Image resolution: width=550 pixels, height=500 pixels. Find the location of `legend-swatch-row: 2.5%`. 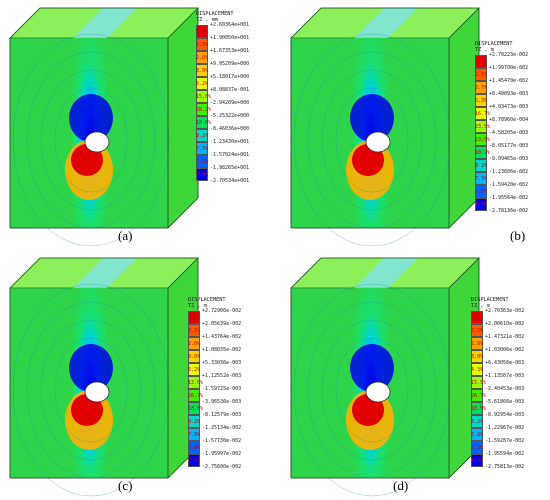

legend-swatch-row: 2.5% is located at coordinates (206, 331).